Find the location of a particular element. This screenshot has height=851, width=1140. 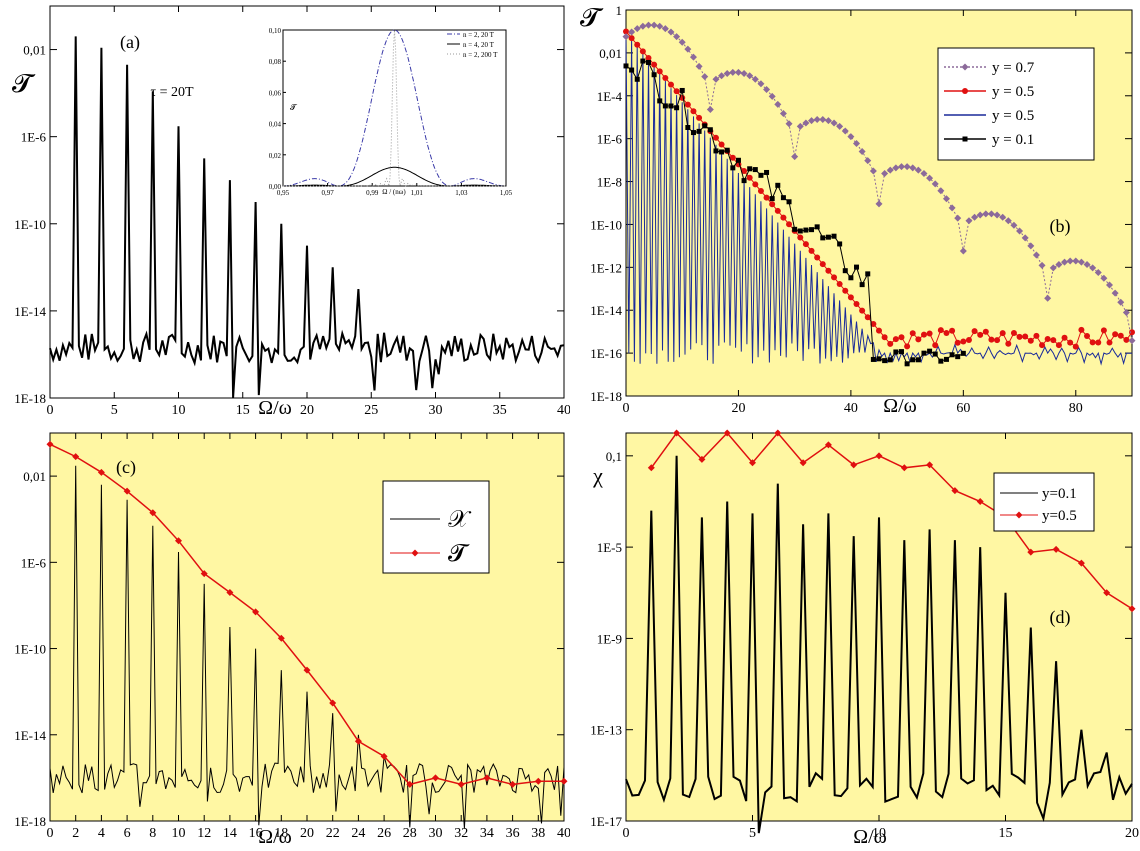

y-tick-label: 1E-14 is located at coordinates (30, 311).